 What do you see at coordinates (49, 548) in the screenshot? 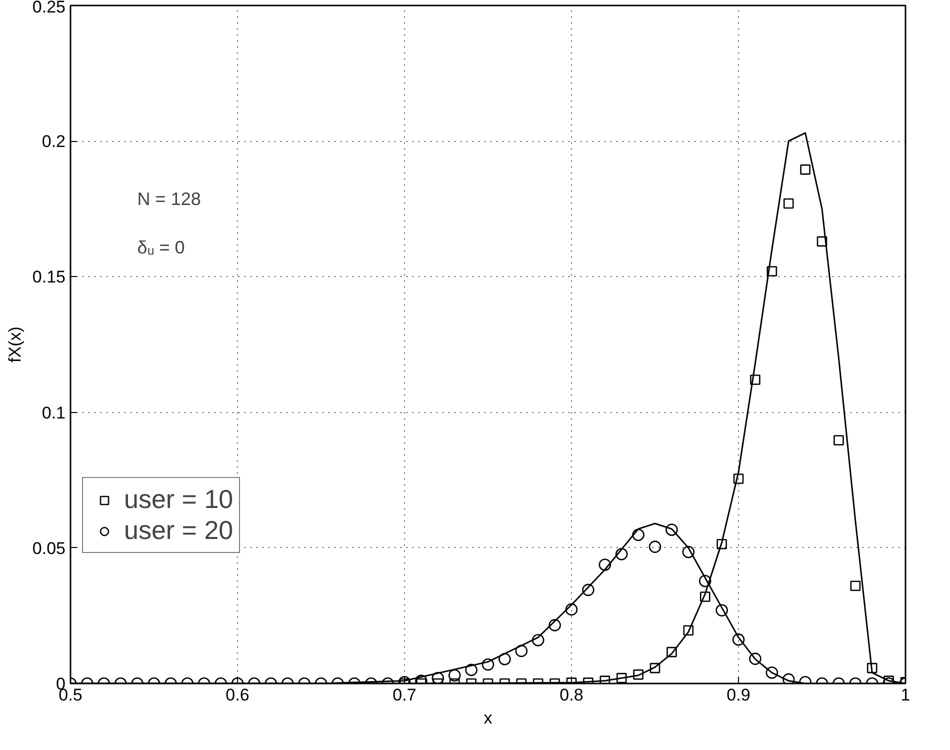
I see `y-tick-label: 0.05` at bounding box center [49, 548].